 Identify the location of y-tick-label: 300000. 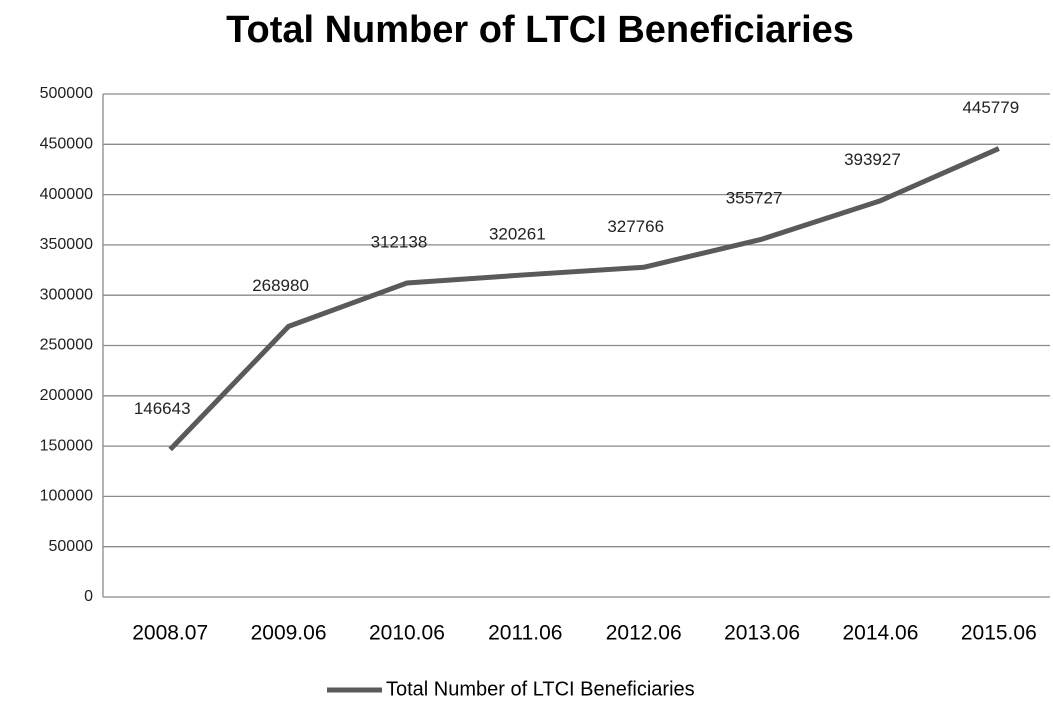
(66, 294).